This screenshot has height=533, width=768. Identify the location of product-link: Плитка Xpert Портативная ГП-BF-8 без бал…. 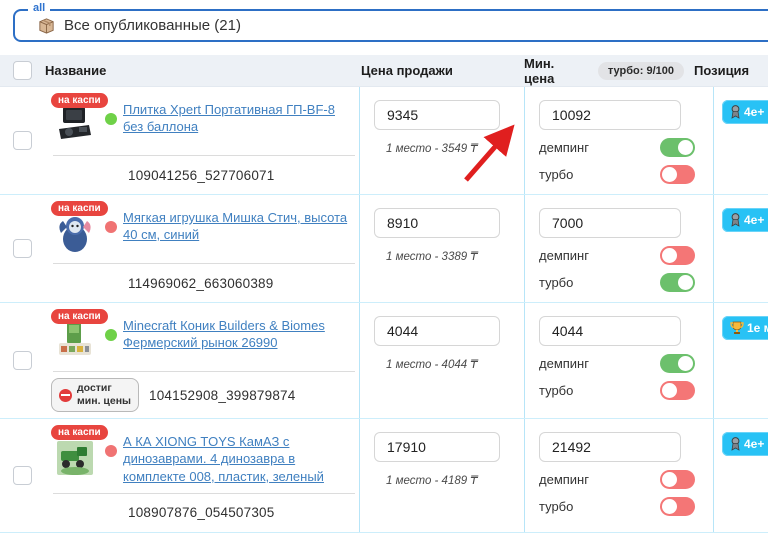
(229, 118).